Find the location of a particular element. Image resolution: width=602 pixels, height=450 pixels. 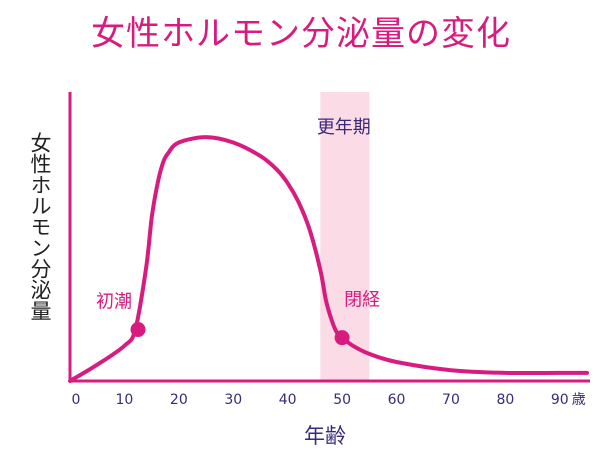

y-axis-label: 女性ホルモン分泌量 is located at coordinates (40, 226).